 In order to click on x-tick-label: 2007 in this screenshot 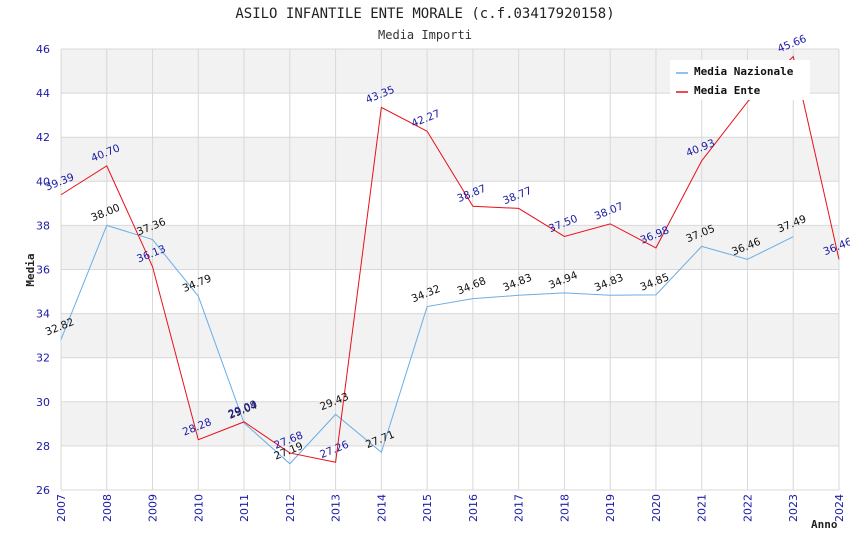, I will do `click(61, 508)`.